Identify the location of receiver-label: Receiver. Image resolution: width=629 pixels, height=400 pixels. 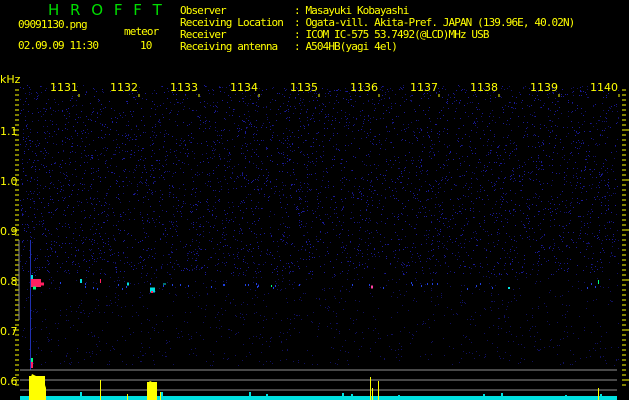
(203, 34).